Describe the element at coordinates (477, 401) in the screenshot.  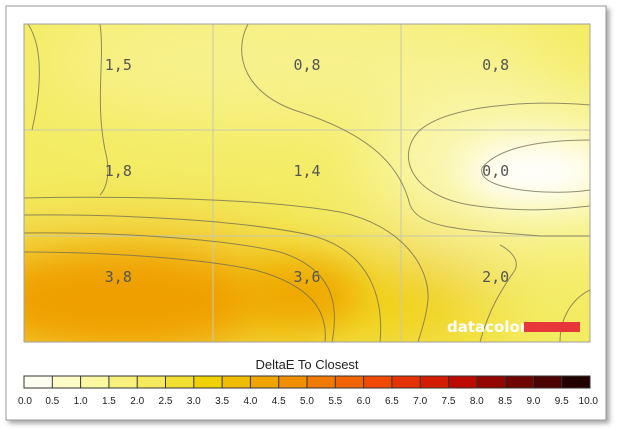
I see `colorbar-tick-label-16: 8.0` at that location.